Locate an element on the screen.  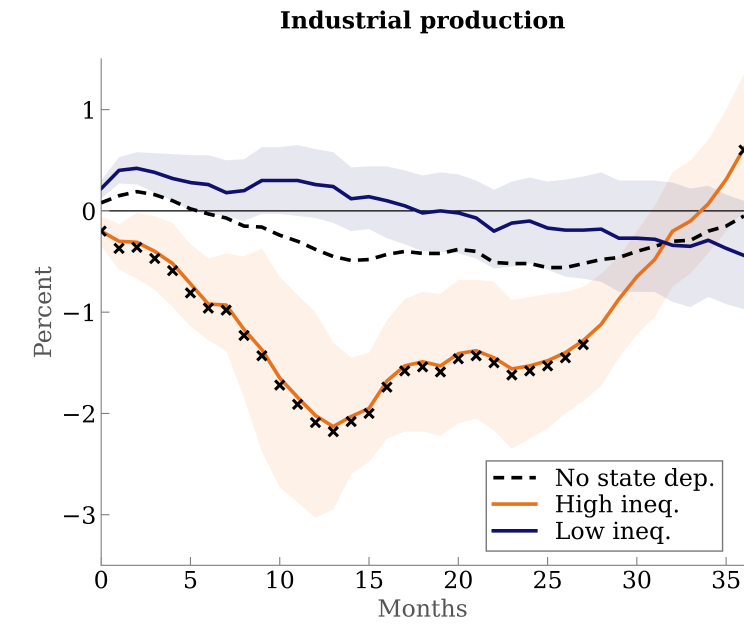
y-tick-label: −1 is located at coordinates (78, 313).